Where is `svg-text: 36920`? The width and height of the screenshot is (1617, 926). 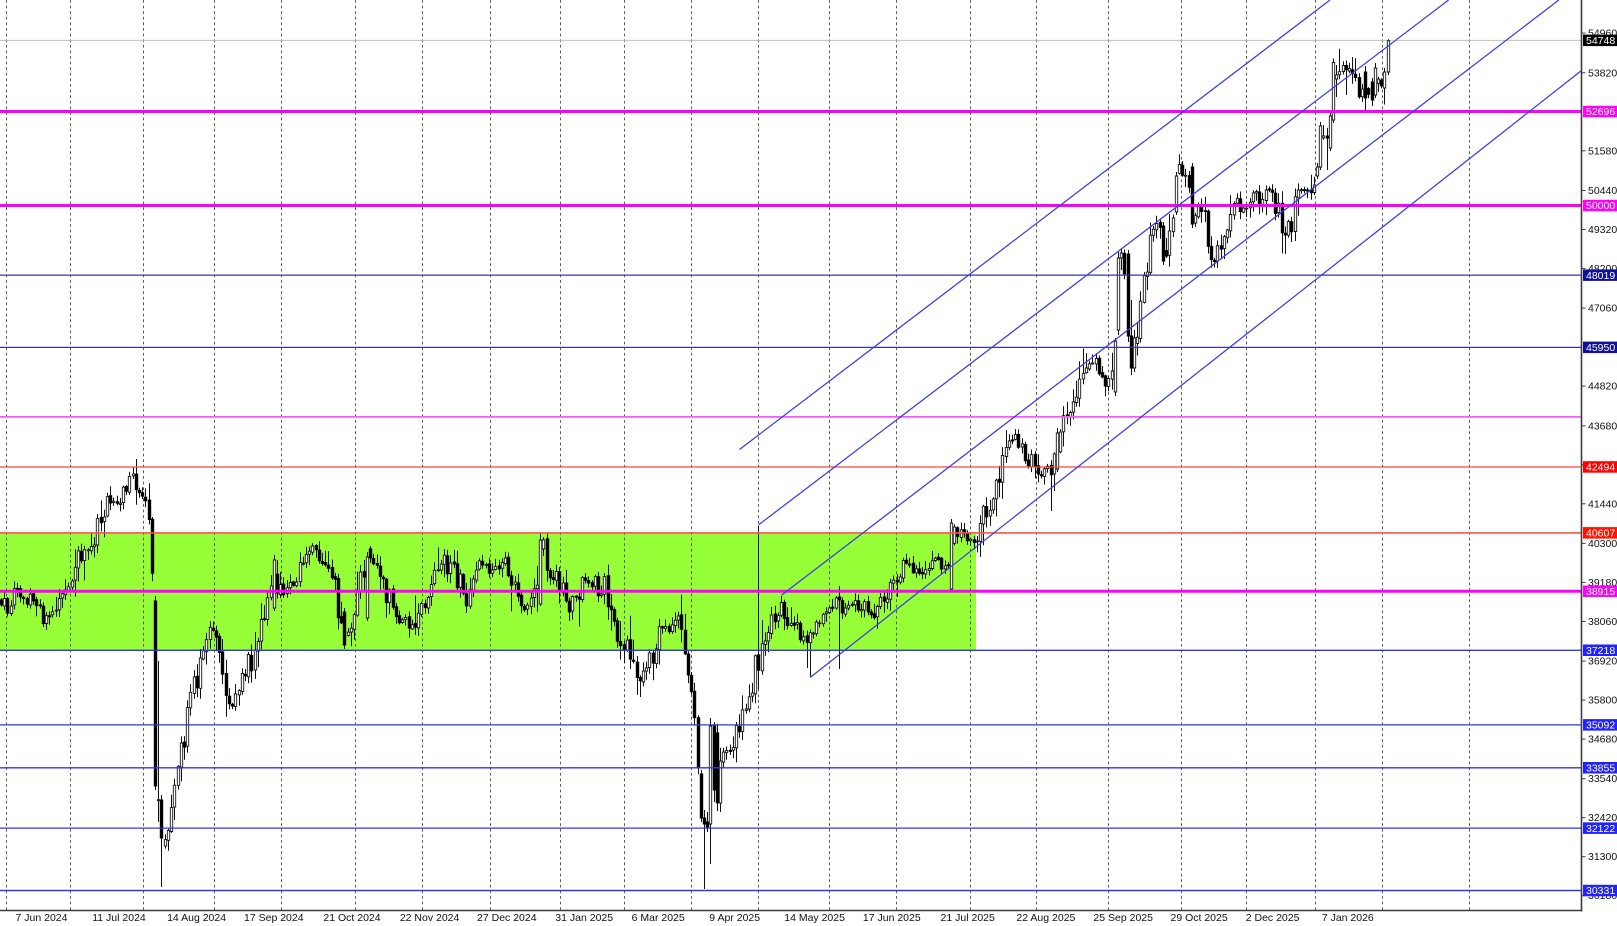 svg-text: 36920 is located at coordinates (1602, 662).